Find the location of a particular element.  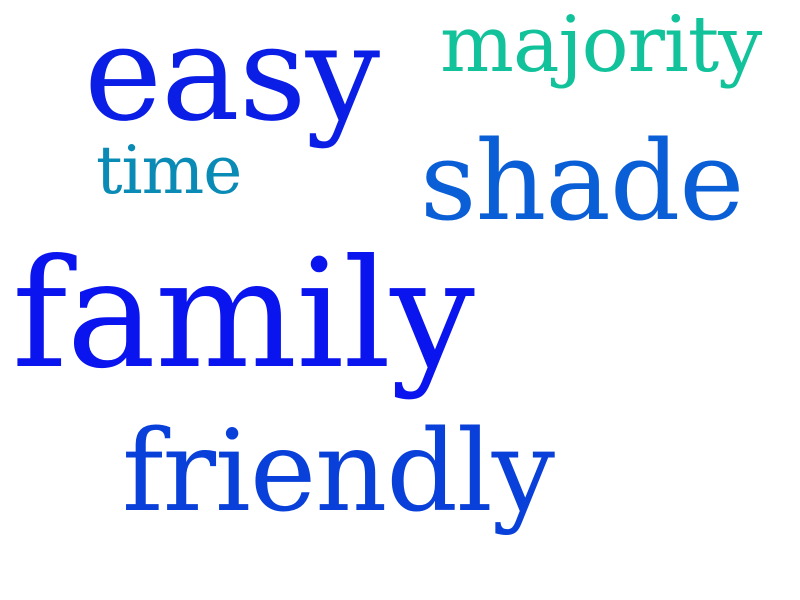

word-time: time is located at coordinates (169, 170).